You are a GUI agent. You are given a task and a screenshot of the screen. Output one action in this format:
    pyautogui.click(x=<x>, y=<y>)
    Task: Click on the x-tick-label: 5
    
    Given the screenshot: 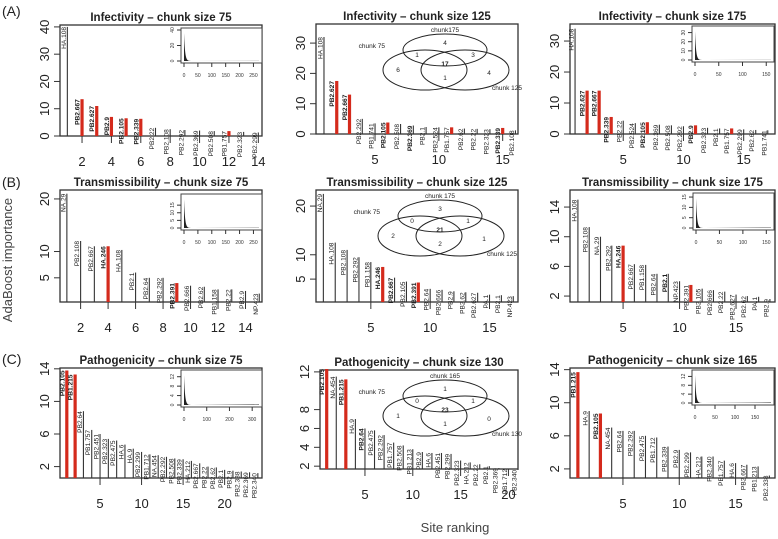 What is the action you would take?
    pyautogui.click(x=622, y=503)
    